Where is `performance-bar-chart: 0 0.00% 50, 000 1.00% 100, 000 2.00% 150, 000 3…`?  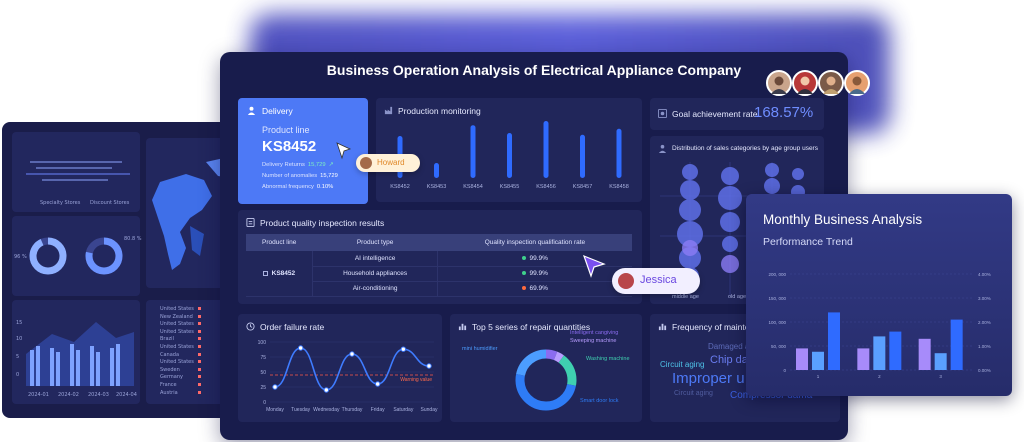
performance-bar-chart: 0 0.00% 50, 000 1.00% 100, 000 2.00% 150, 000 3… is located at coordinates (879, 325).